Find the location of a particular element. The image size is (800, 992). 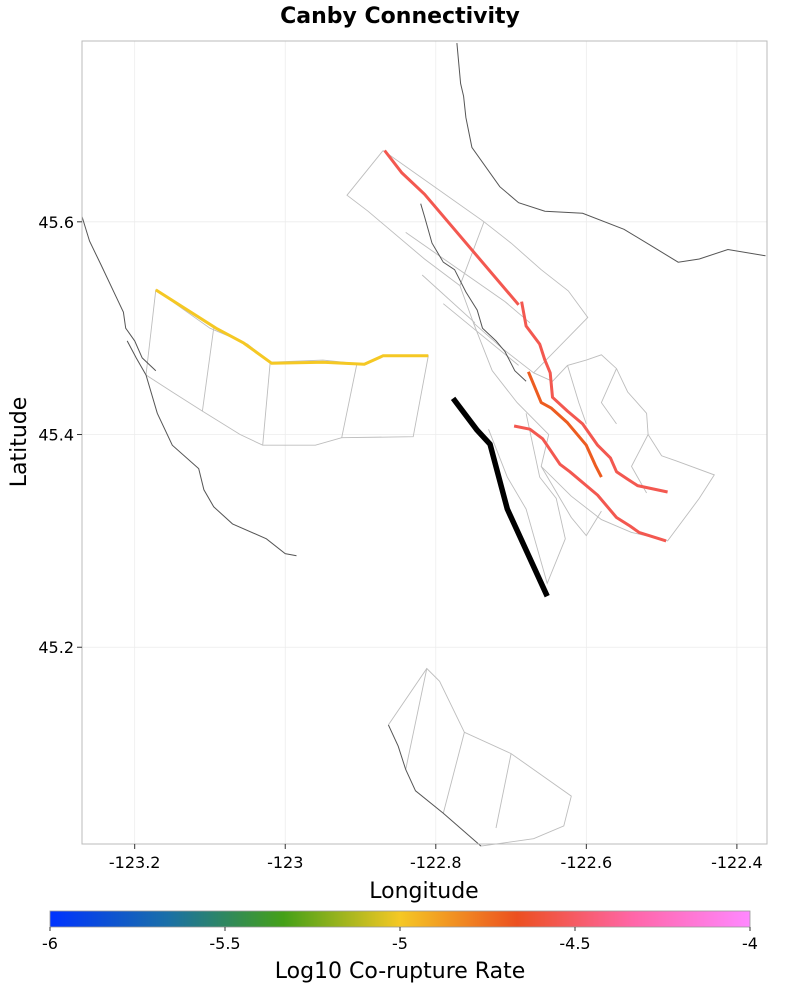

x-tick-label: -122.6 is located at coordinates (587, 862).